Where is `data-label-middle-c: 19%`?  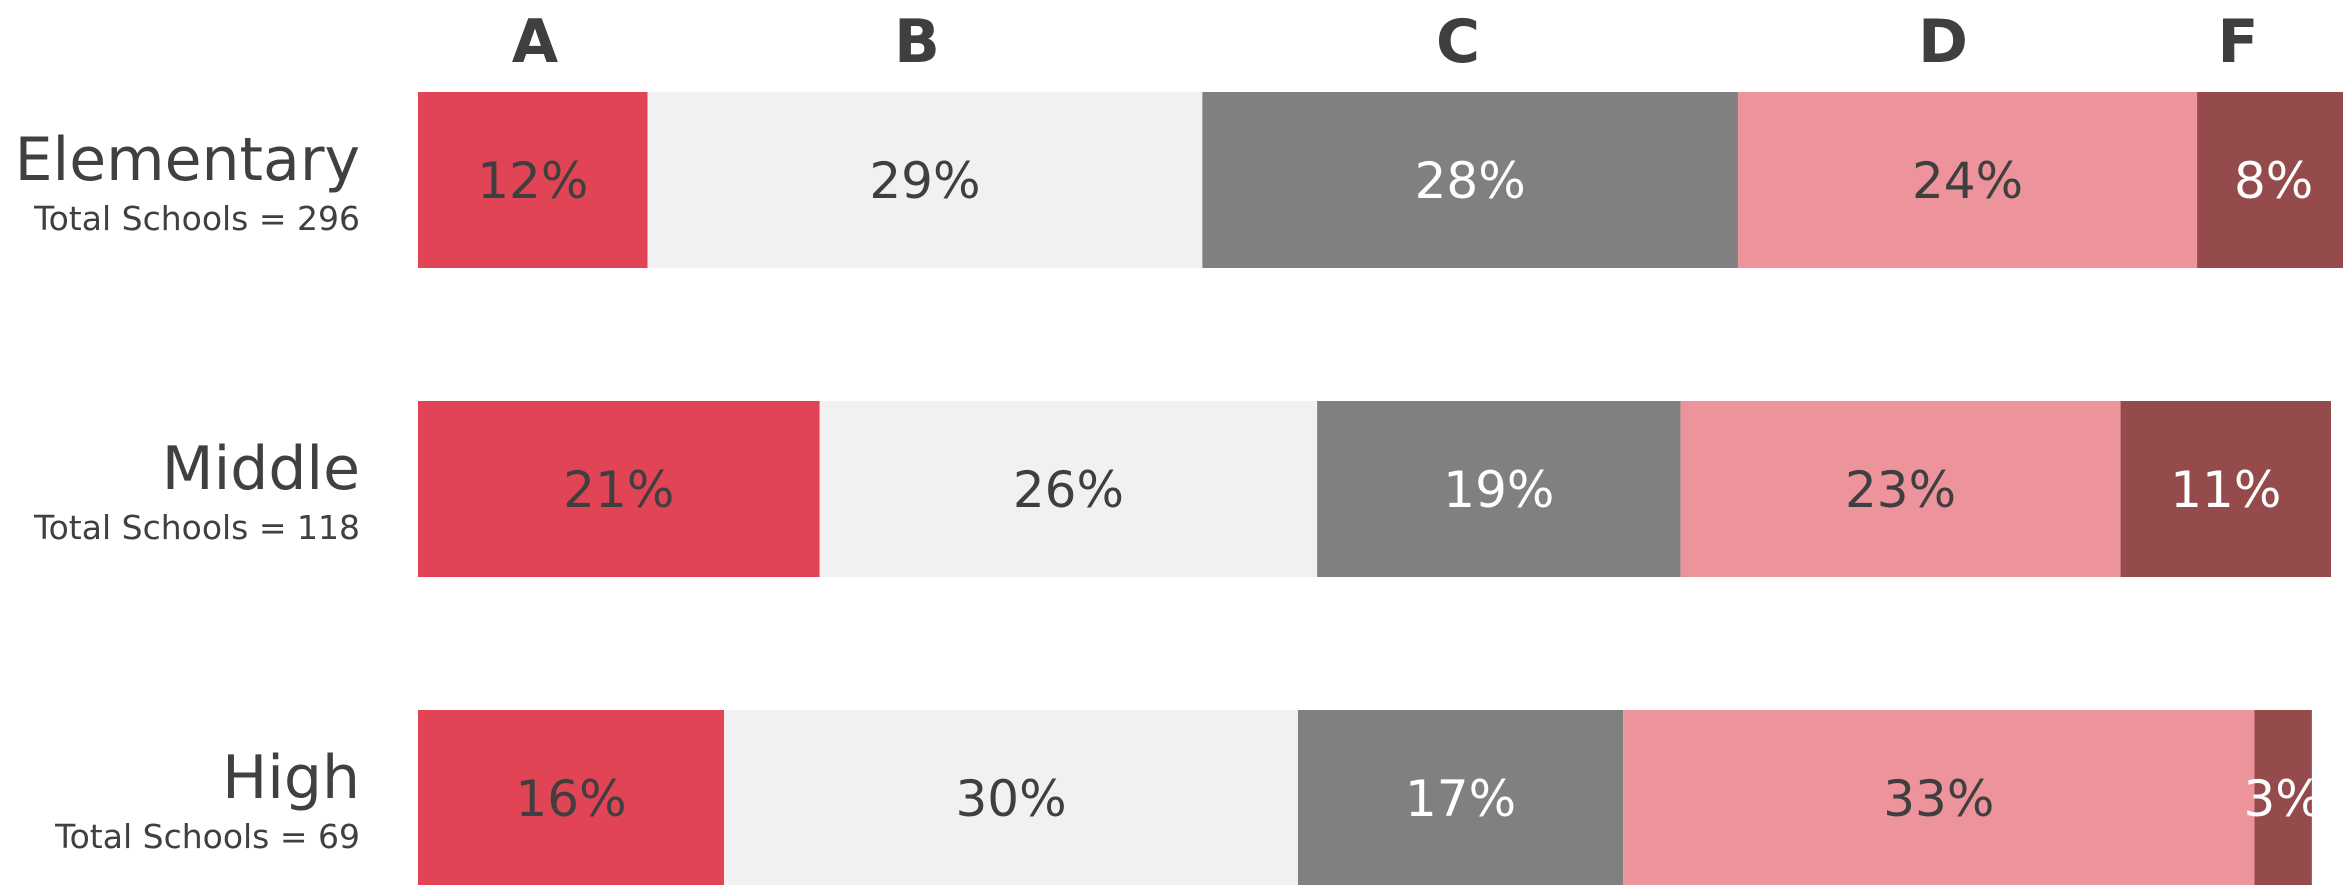 data-label-middle-c: 19% is located at coordinates (1498, 490).